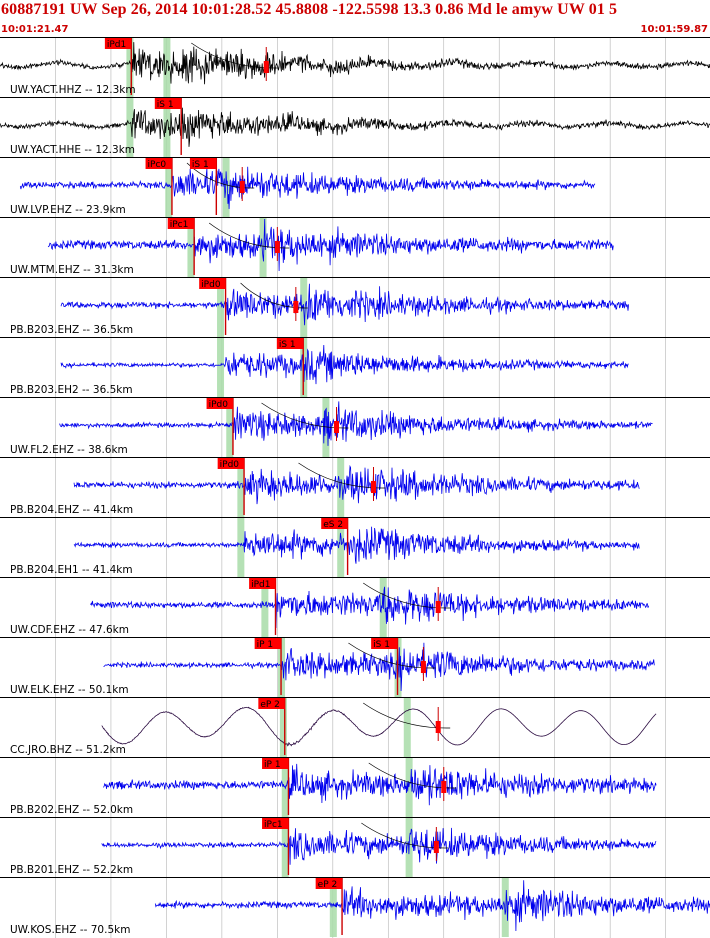 The height and width of the screenshot is (938, 710). Describe the element at coordinates (71, 330) in the screenshot. I see `trace-label: PB.B203.EHZ -- 36.5km` at that location.